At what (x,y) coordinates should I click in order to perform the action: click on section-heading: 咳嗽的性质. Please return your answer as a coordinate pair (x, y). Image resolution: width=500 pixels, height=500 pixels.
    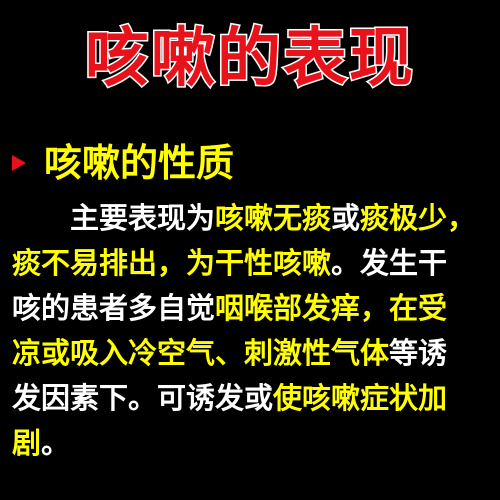
    Looking at the image, I should click on (123, 163).